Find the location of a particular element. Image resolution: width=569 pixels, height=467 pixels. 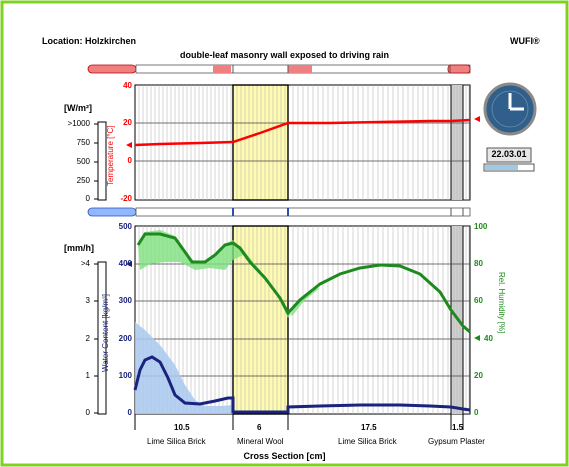

rain-tick: 2 is located at coordinates (87, 338).